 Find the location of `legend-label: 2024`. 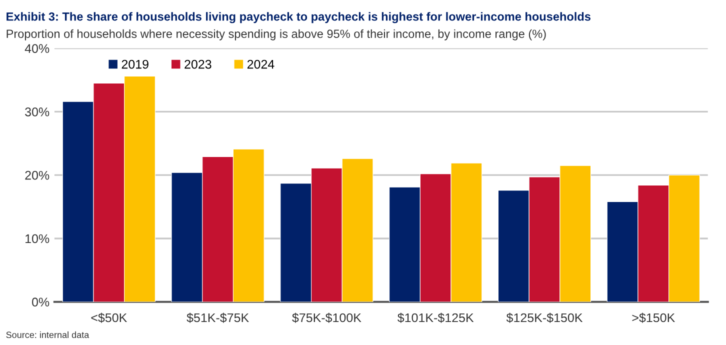

legend-label: 2024 is located at coordinates (260, 64).